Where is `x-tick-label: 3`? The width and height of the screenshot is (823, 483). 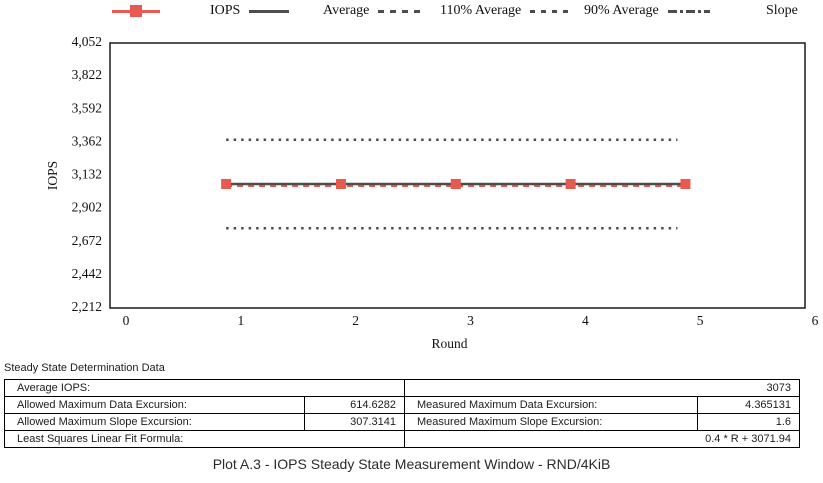 x-tick-label: 3 is located at coordinates (470, 320).